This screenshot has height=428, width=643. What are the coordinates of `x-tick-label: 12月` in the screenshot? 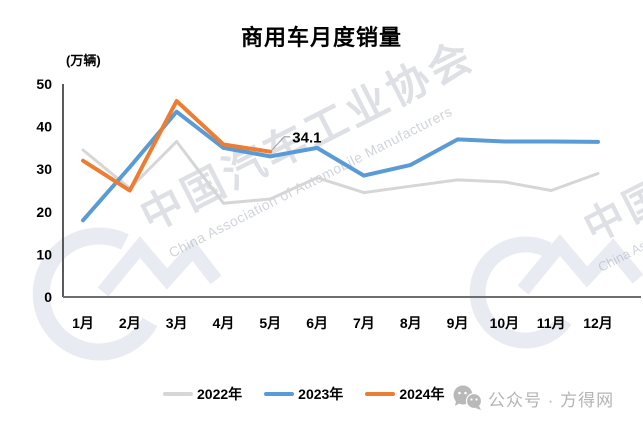 It's located at (598, 323).